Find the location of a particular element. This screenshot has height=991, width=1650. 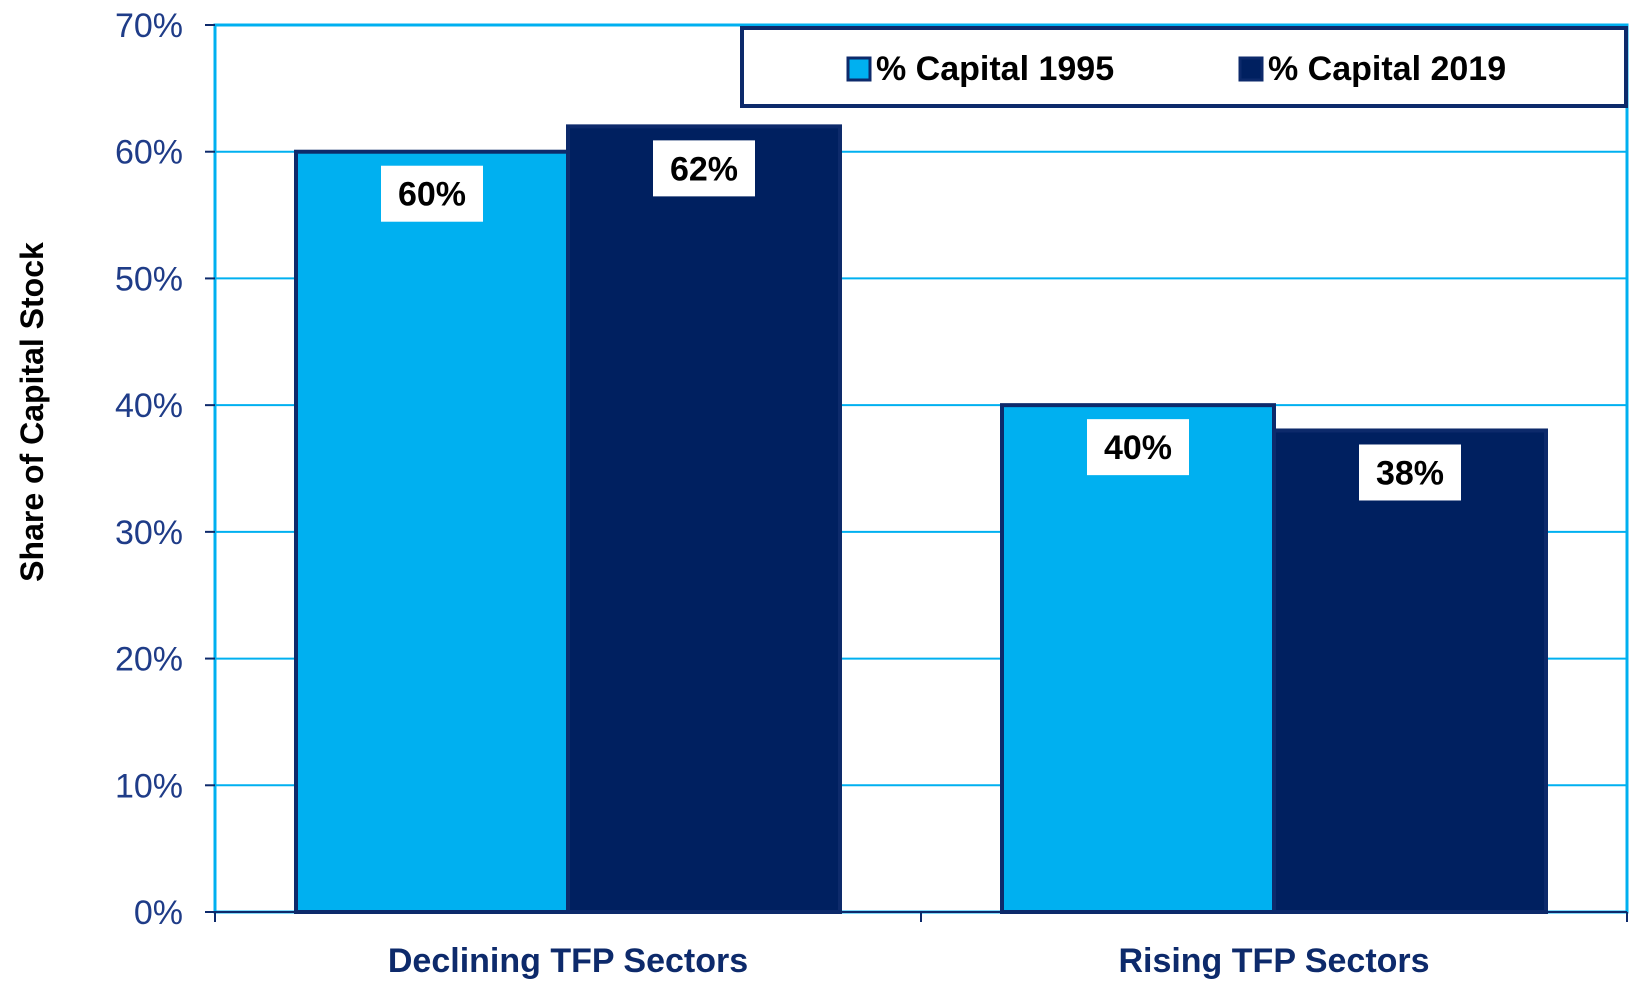

y-tick-label: 10% is located at coordinates (149, 786).